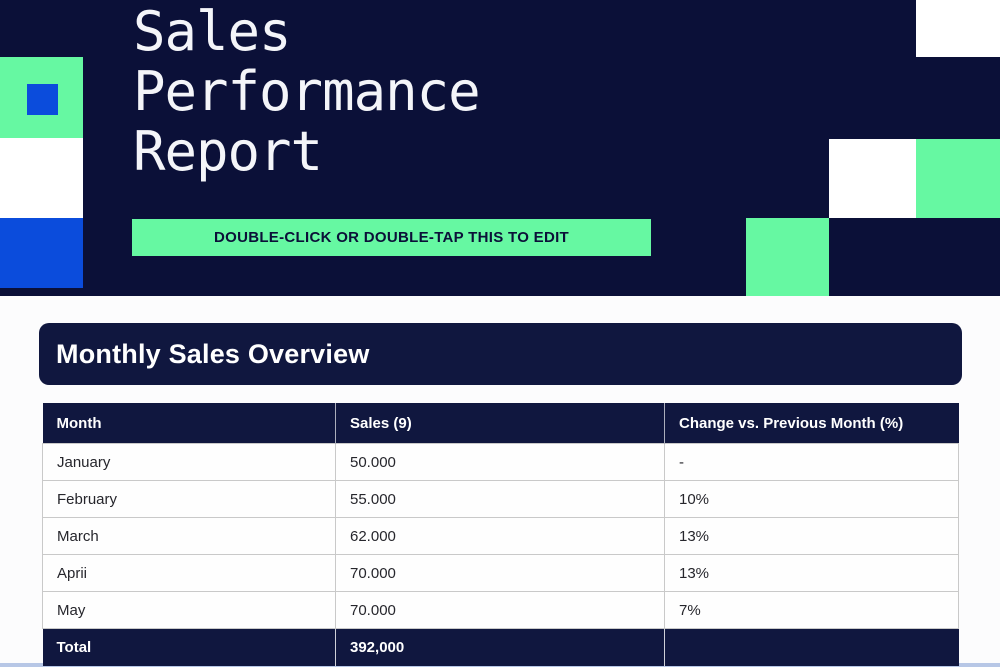 This screenshot has width=1000, height=667. What do you see at coordinates (228, 151) in the screenshot?
I see `report-title-line-3: Report` at bounding box center [228, 151].